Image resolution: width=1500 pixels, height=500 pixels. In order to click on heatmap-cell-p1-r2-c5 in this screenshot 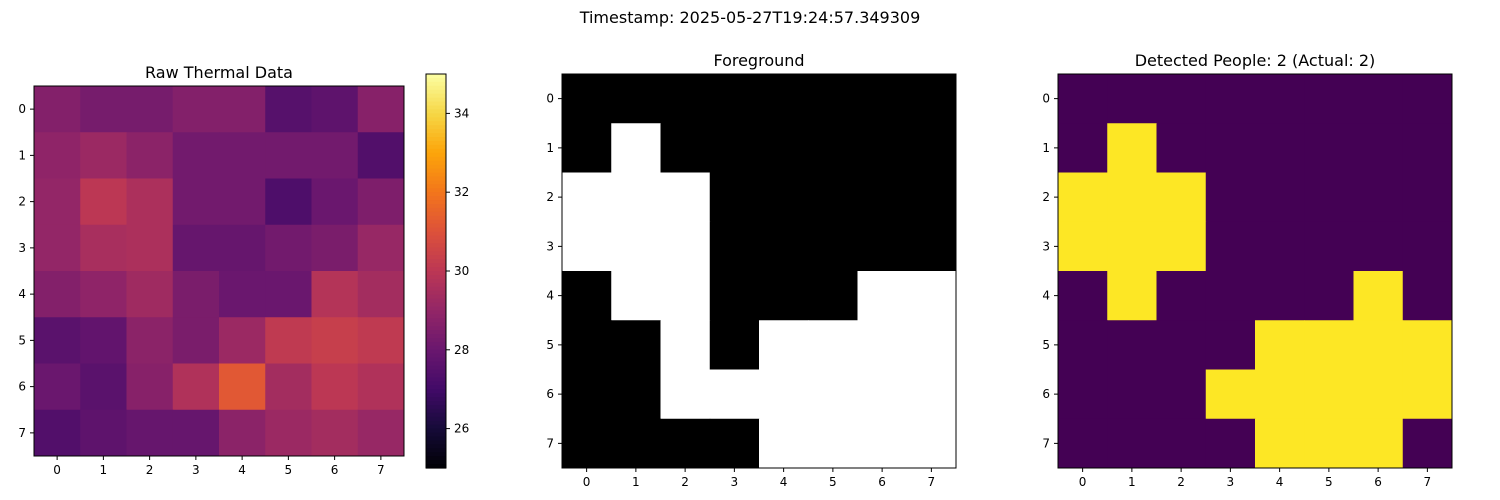, I will do `click(833, 197)`.